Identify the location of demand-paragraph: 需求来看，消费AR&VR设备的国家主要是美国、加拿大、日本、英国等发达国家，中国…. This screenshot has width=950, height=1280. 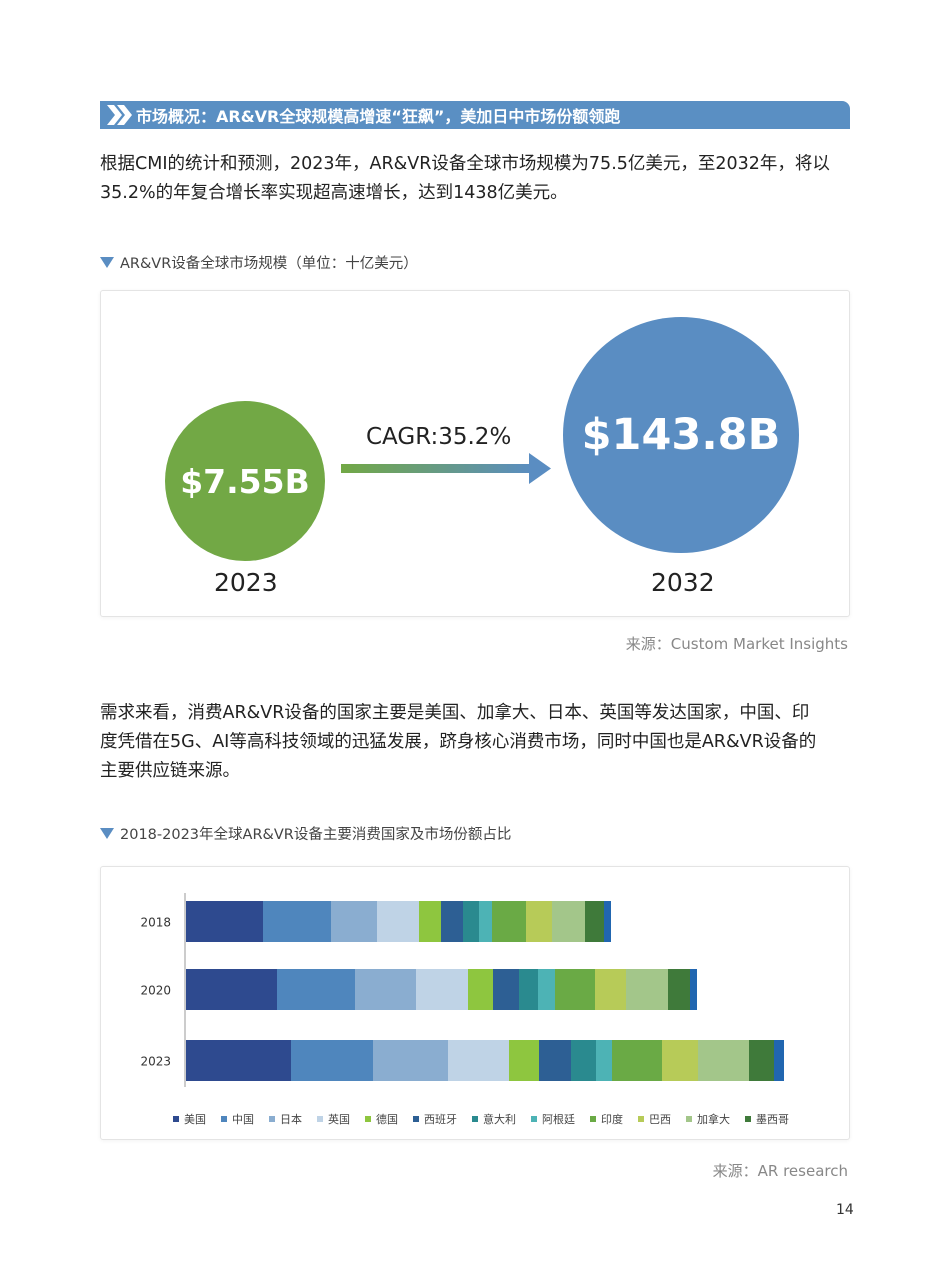
(476, 742).